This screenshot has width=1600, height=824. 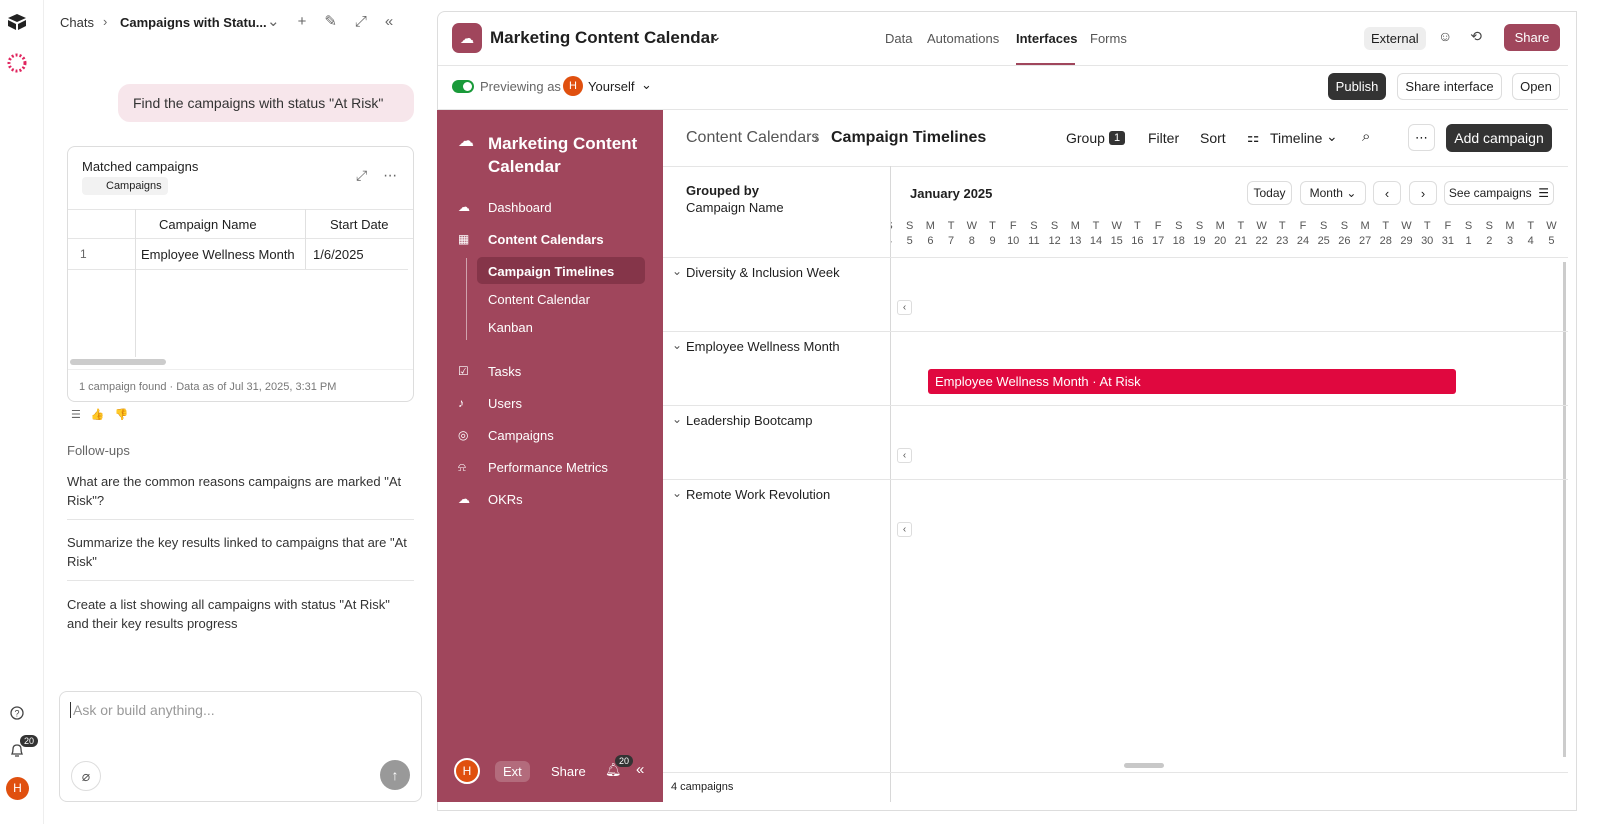 What do you see at coordinates (1326, 193) in the screenshot?
I see `scale-label: Month` at bounding box center [1326, 193].